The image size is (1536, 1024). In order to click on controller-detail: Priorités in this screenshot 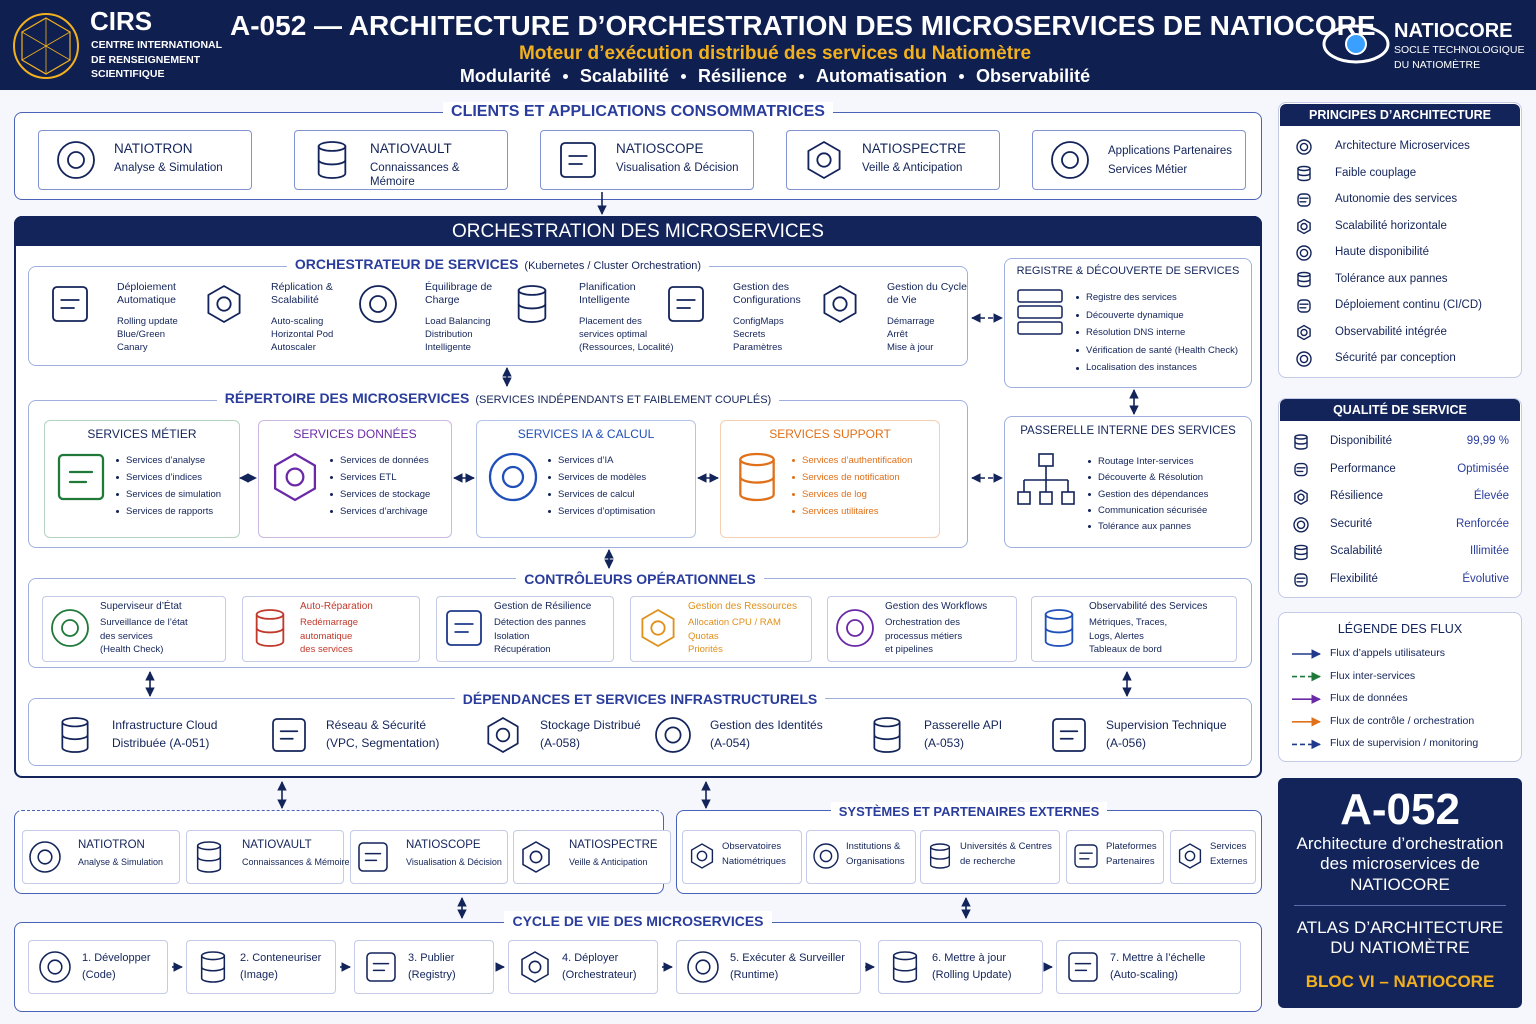, I will do `click(705, 649)`.